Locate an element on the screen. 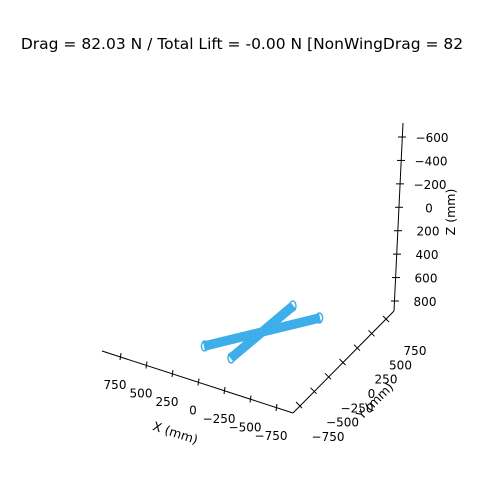  x-tick-label: 250 is located at coordinates (167, 402).